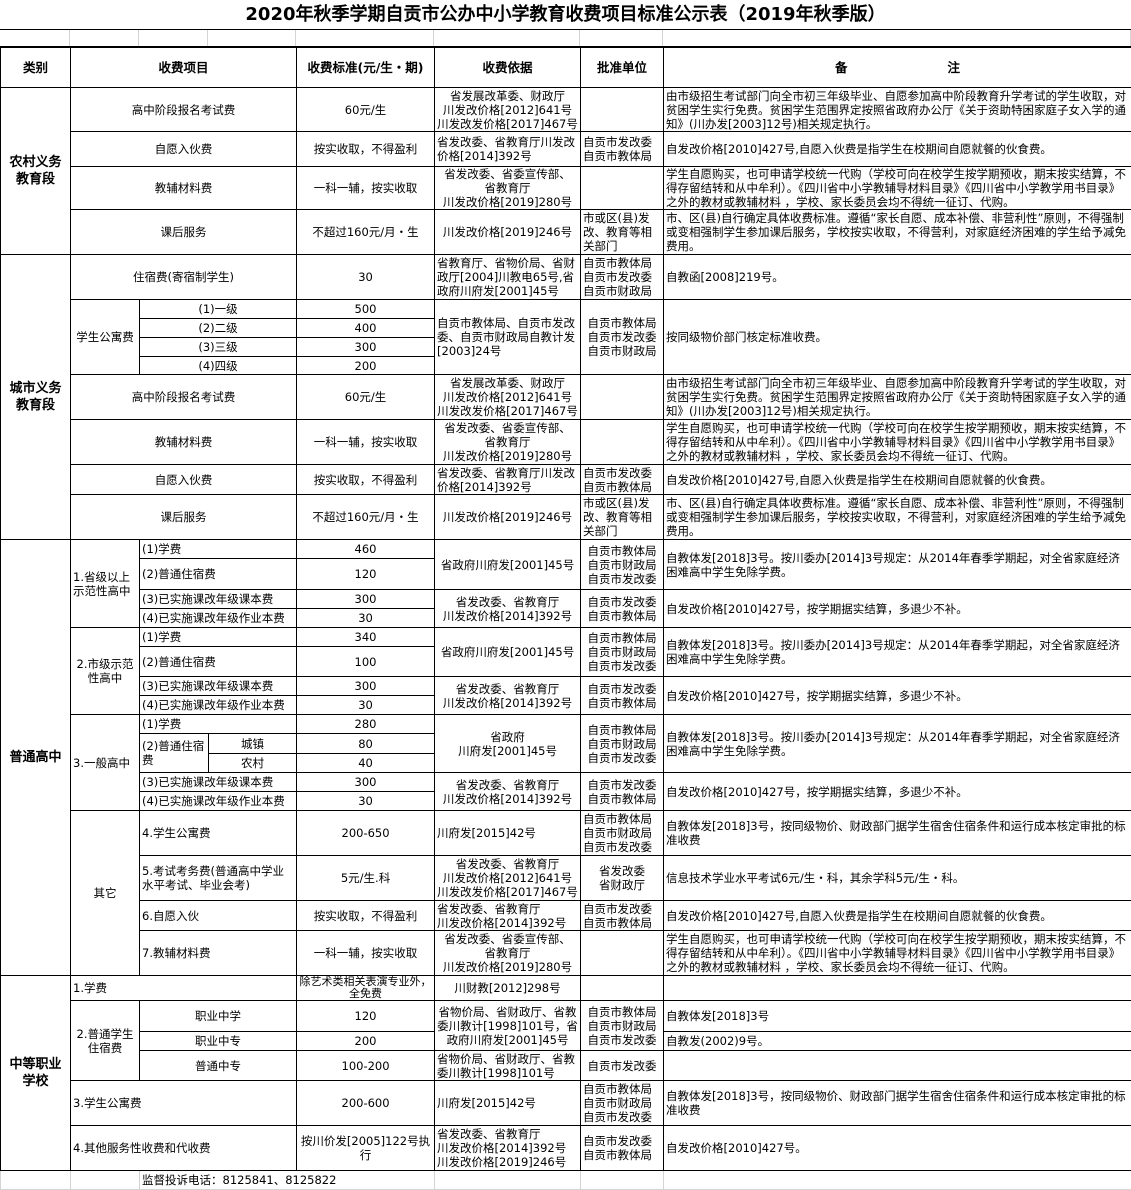 This screenshot has width=1131, height=1190. Describe the element at coordinates (184, 232) in the screenshot. I see `cell-group: 课后服务` at that location.